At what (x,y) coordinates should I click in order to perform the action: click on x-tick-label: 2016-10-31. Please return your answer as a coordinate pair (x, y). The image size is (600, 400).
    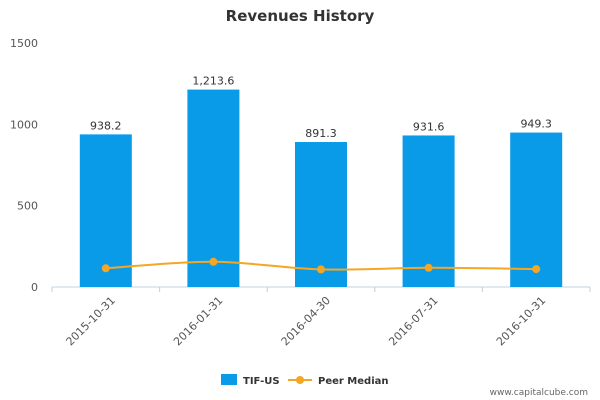
    Looking at the image, I should click on (521, 321).